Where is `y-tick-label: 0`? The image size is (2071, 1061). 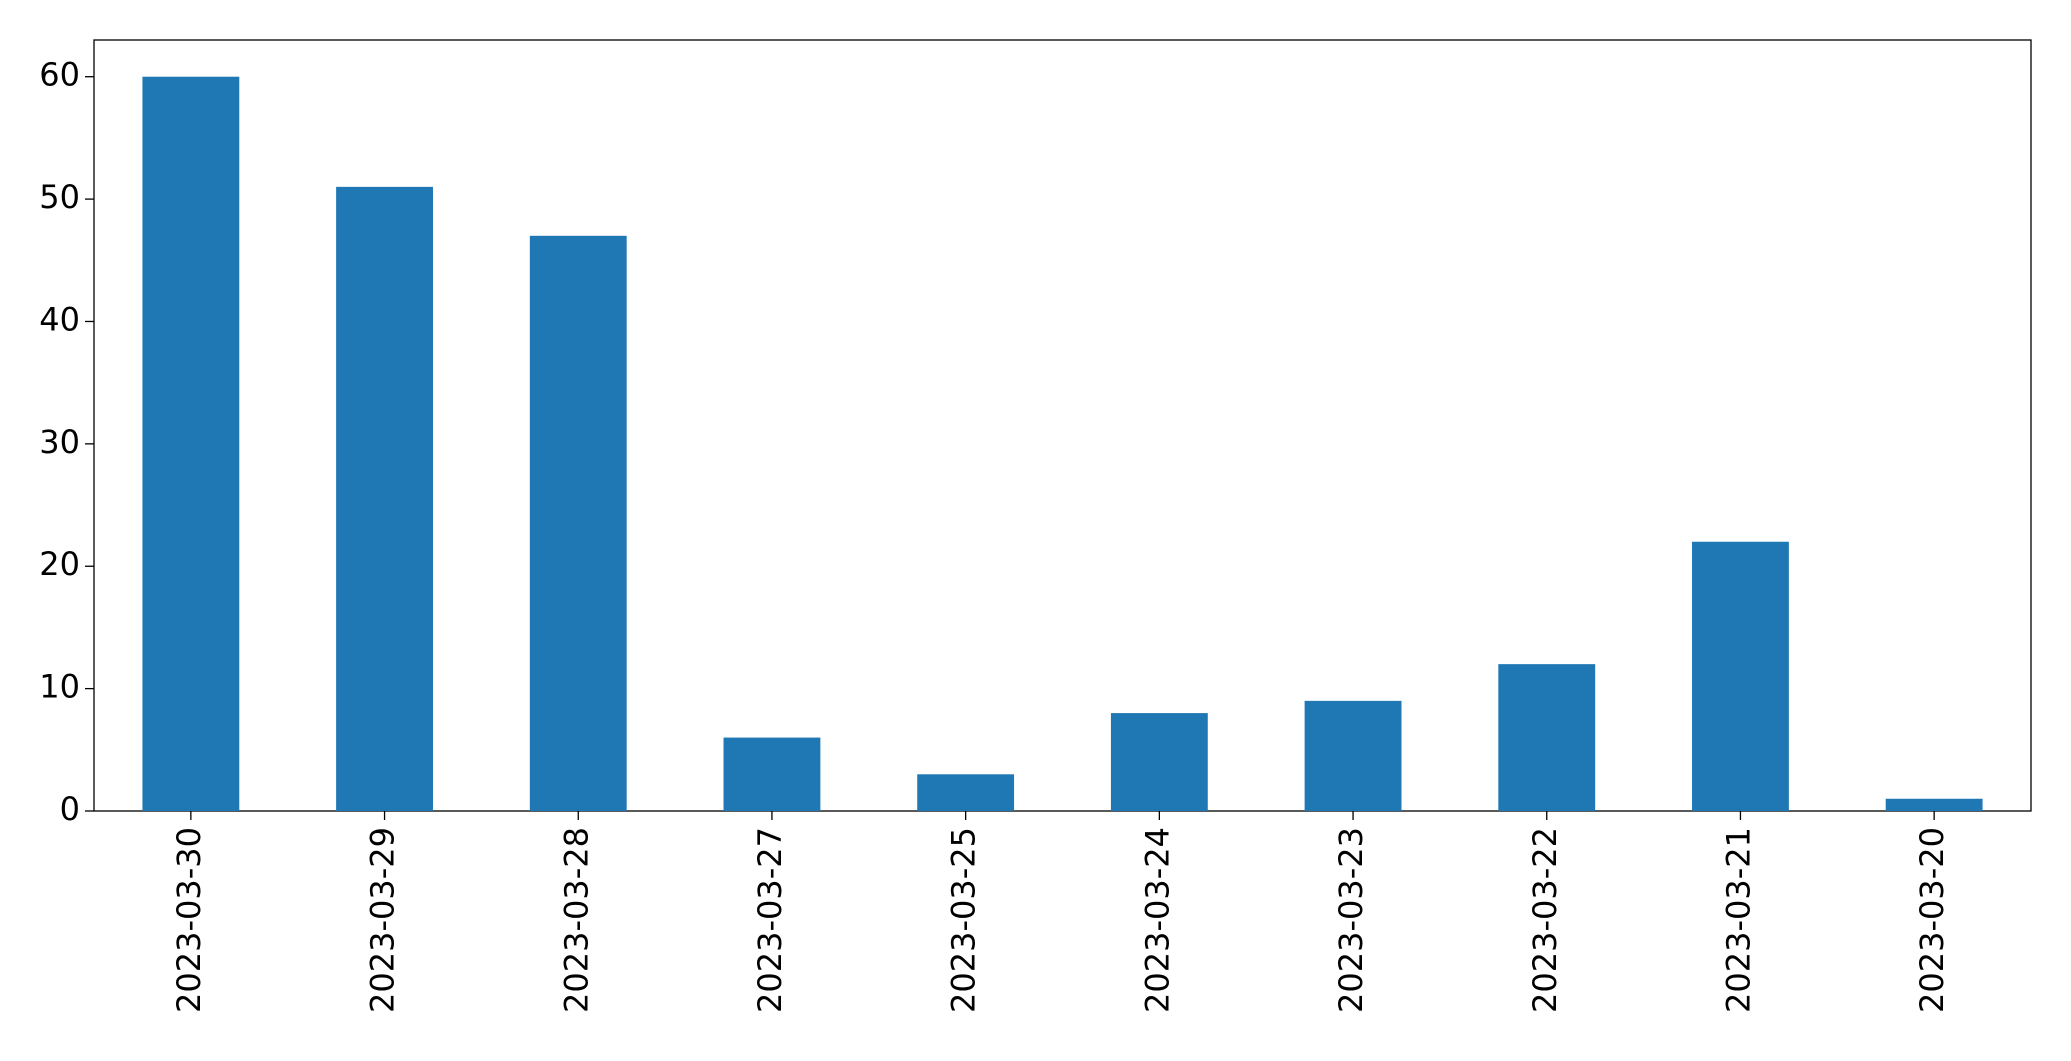 y-tick-label: 0 is located at coordinates (70, 809).